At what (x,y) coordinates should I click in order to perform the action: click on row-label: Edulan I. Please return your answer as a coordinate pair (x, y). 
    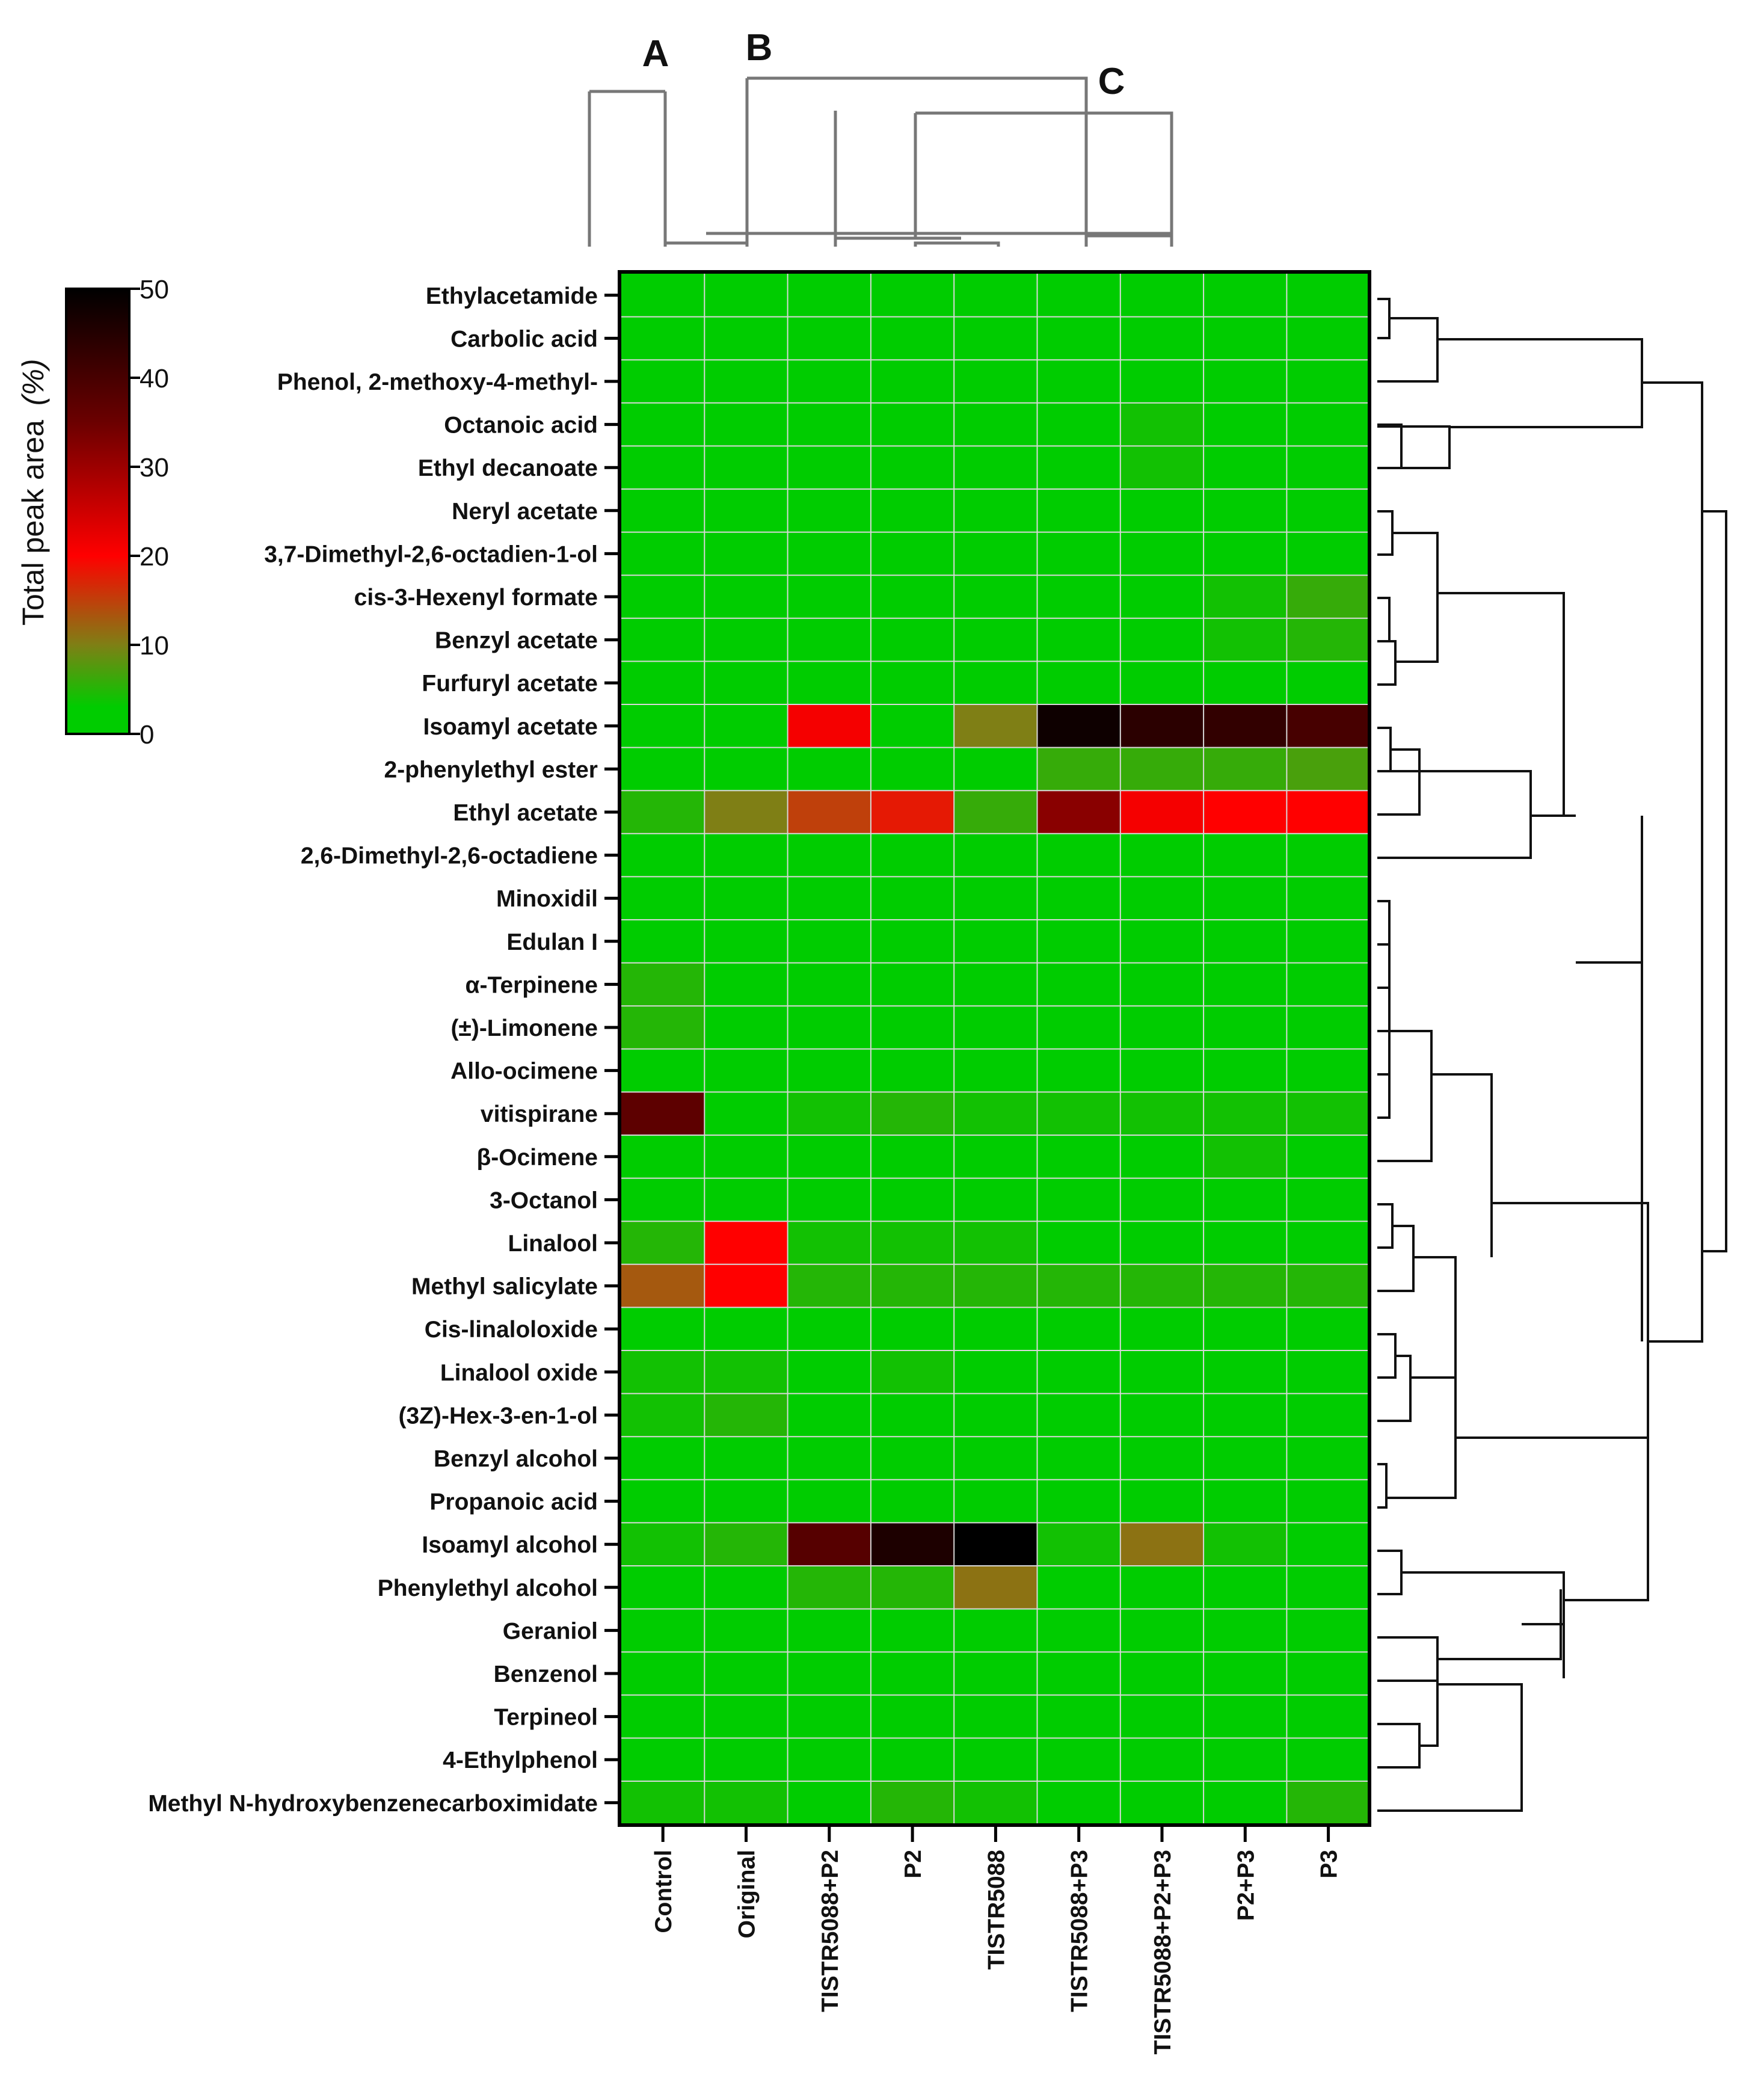
    Looking at the image, I should click on (552, 942).